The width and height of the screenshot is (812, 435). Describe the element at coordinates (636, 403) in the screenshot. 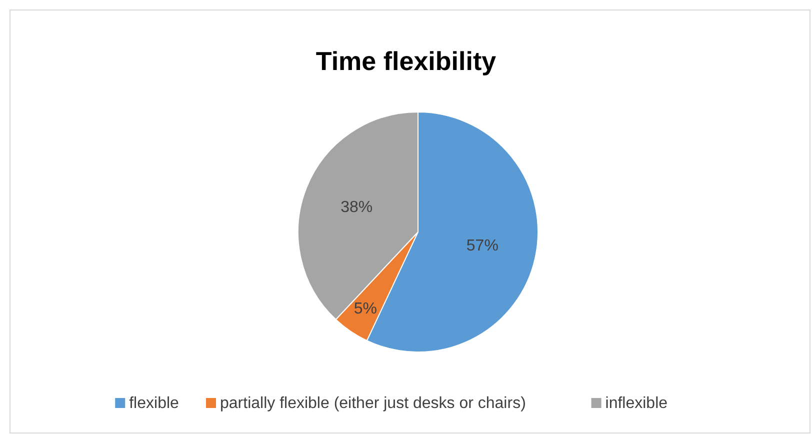

I see `legend-label: inflexible` at that location.